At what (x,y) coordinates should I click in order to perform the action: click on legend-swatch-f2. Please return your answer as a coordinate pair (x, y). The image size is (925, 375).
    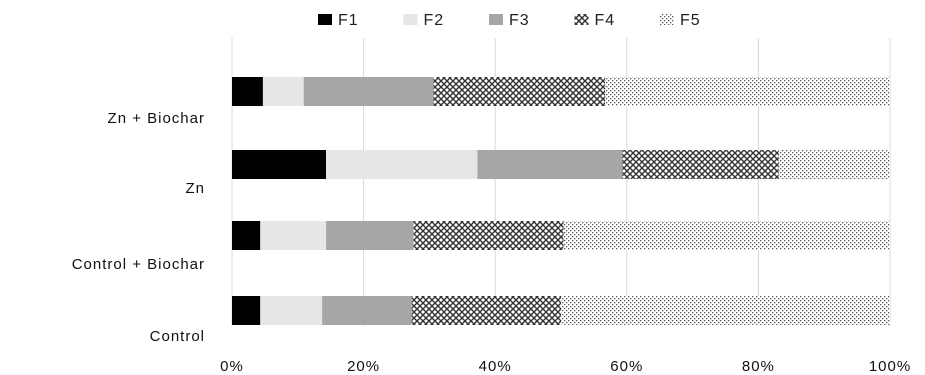
    Looking at the image, I should click on (410, 19).